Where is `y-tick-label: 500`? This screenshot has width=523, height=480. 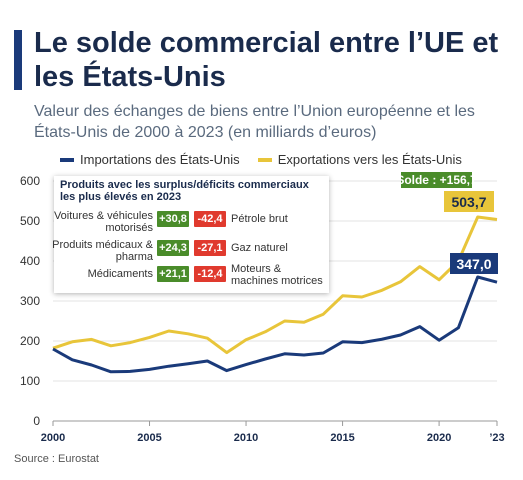
y-tick-label: 500 is located at coordinates (30, 221).